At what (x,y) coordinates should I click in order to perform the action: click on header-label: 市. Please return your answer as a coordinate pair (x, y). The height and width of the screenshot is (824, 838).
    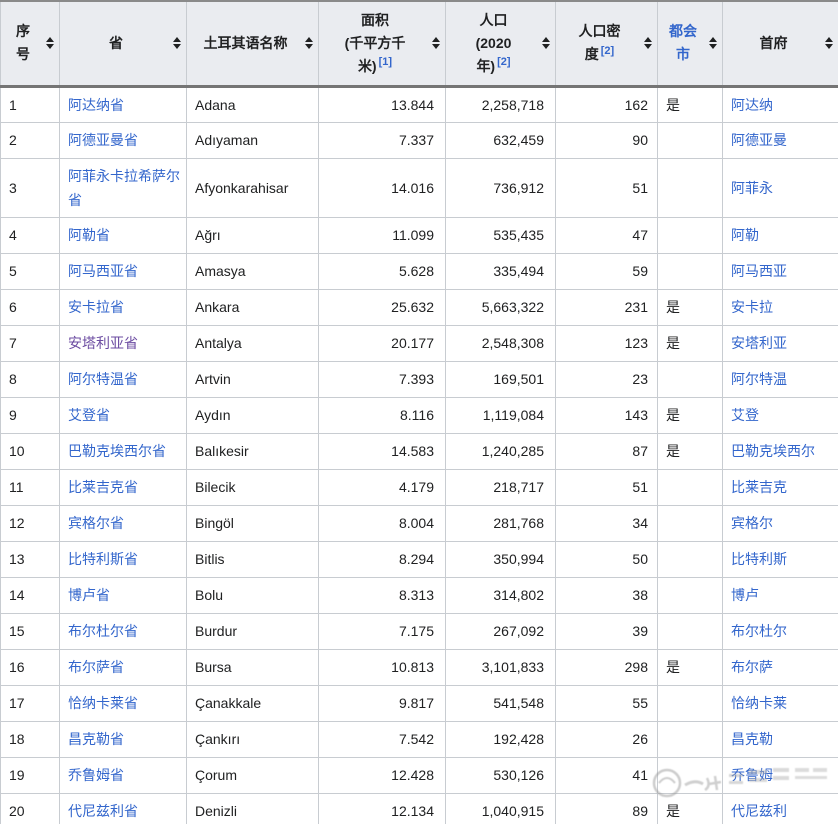
    Looking at the image, I should click on (683, 54).